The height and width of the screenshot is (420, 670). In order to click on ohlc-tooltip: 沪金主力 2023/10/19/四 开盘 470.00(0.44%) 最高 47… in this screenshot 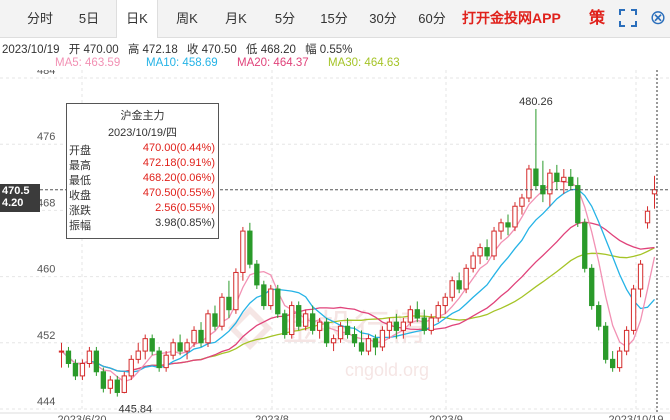, I will do `click(142, 171)`.